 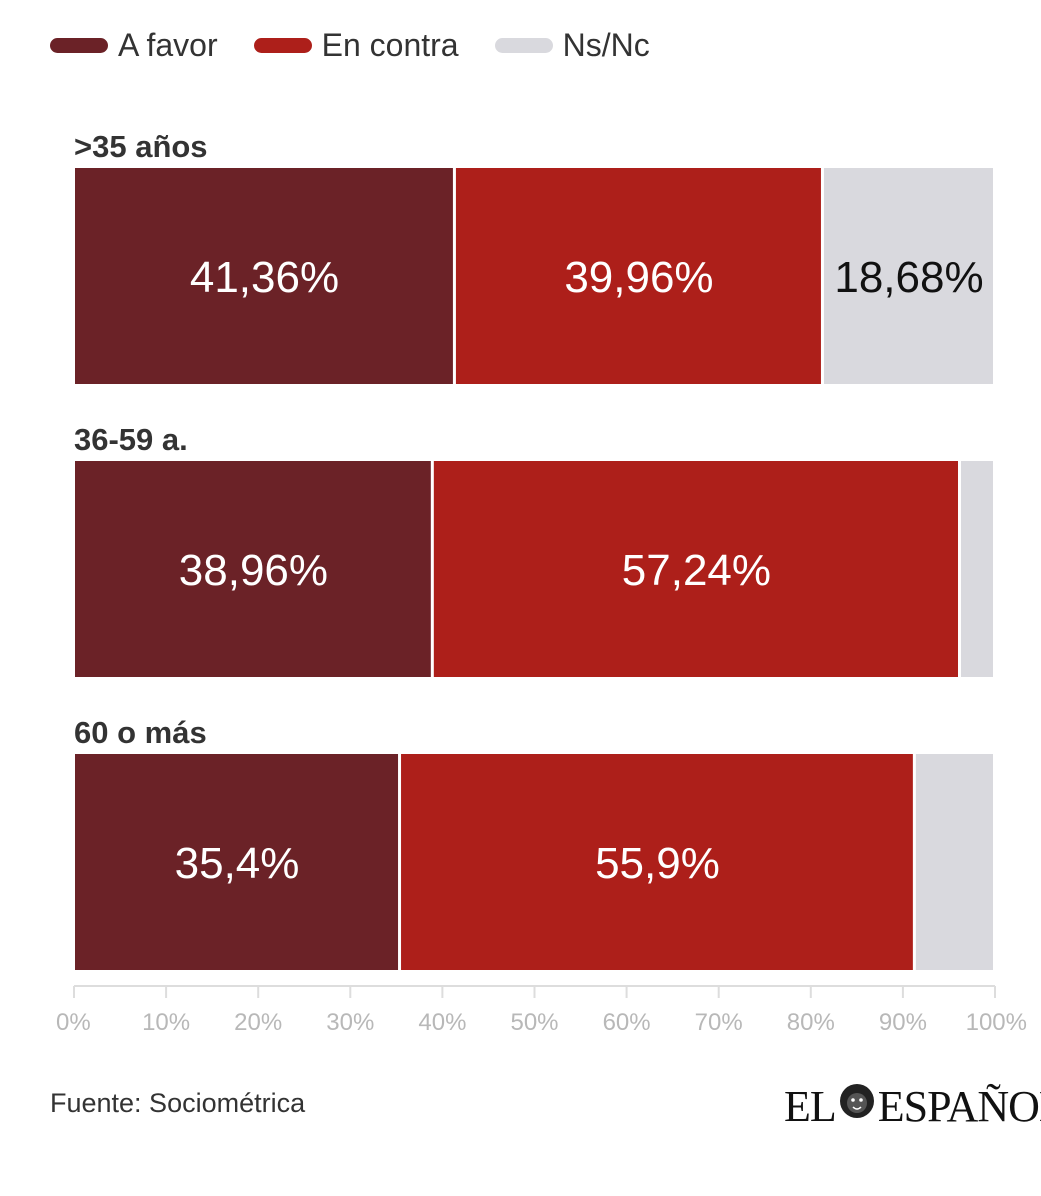 I want to click on legend: A favor En contra Ns/Nc, so click(x=368, y=45).